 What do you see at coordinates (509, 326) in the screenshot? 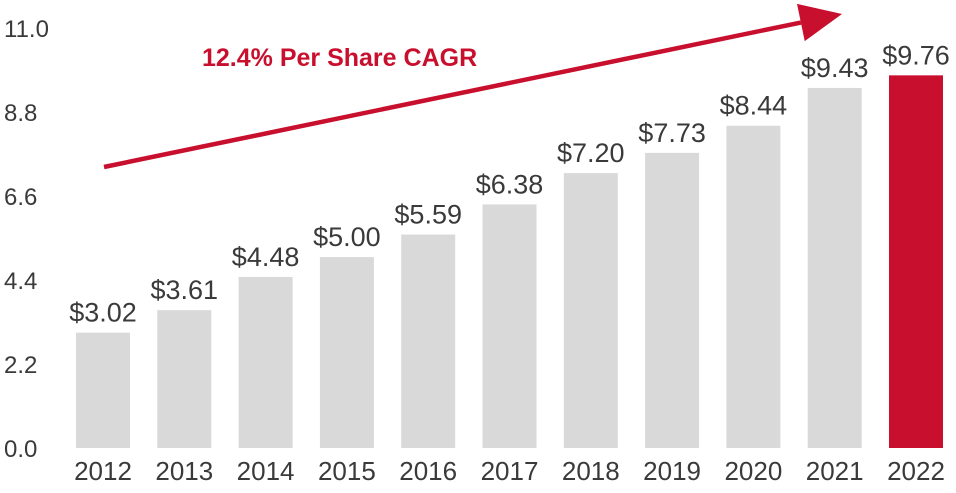
I see `bar-2017` at bounding box center [509, 326].